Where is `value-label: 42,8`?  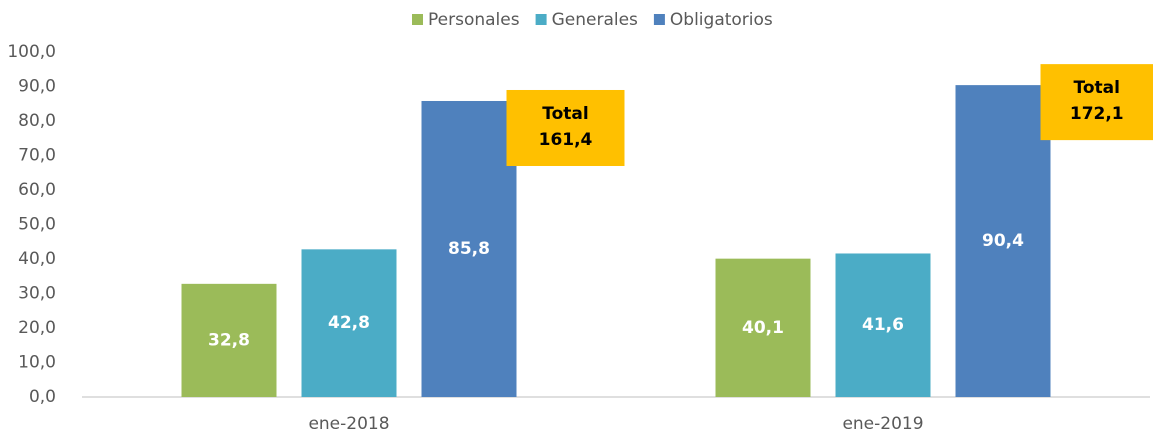 value-label: 42,8 is located at coordinates (349, 323).